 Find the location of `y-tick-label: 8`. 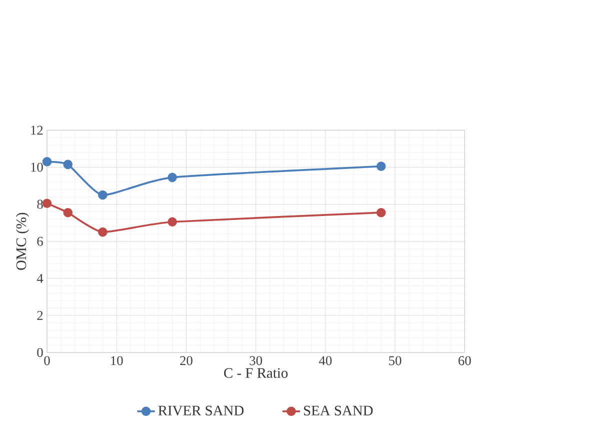

y-tick-label: 8 is located at coordinates (40, 204).